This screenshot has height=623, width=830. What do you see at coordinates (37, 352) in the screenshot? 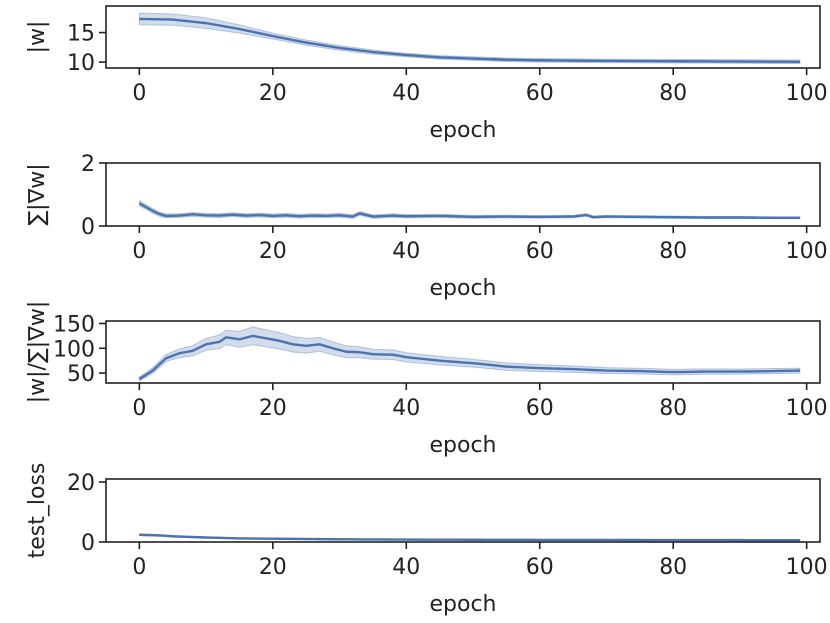
I see `y-axis-label: |w|/∑|∇w|` at bounding box center [37, 352].